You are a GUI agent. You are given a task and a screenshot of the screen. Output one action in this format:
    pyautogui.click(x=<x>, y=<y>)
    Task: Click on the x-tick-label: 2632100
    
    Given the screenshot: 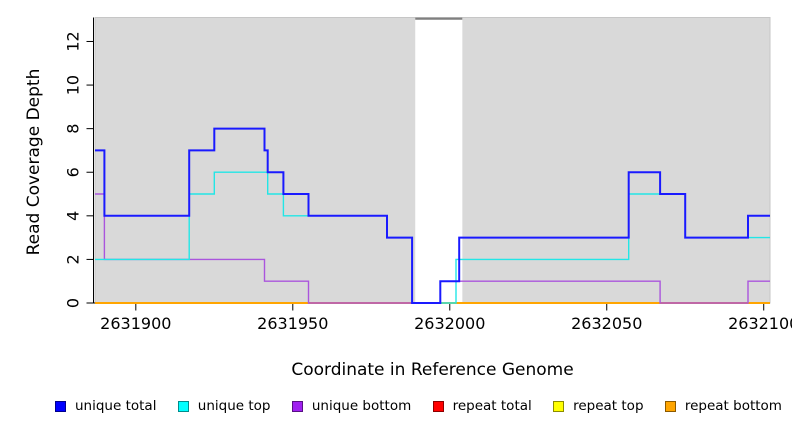 What is the action you would take?
    pyautogui.click(x=760, y=323)
    